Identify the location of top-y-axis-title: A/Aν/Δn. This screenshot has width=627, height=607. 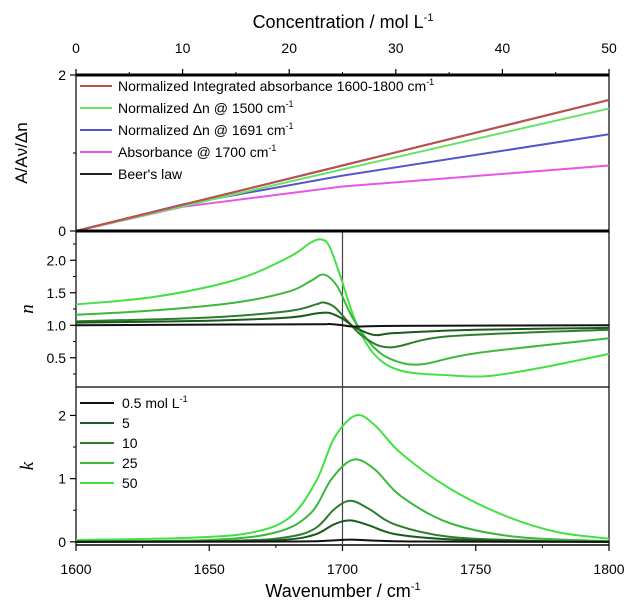
(21, 152).